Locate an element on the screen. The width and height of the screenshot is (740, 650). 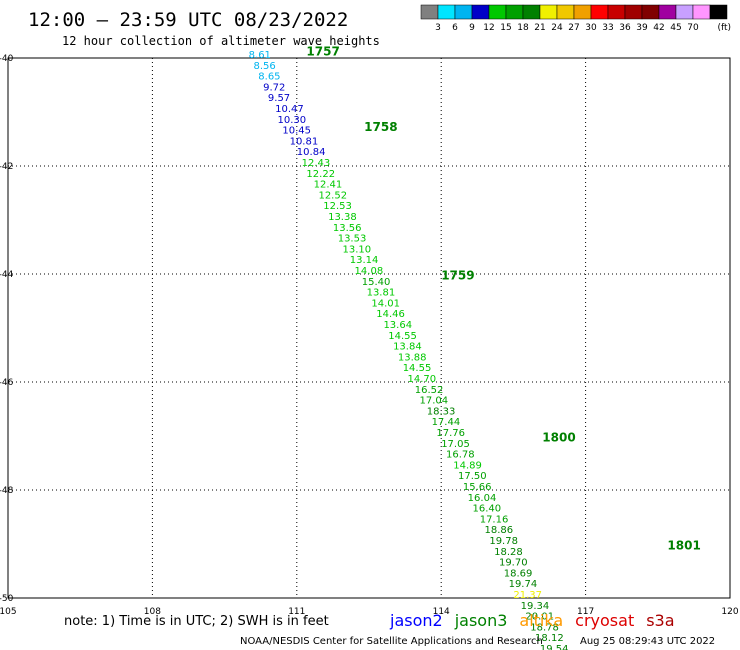
wave-height-value: 10.45 is located at coordinates (296, 131).